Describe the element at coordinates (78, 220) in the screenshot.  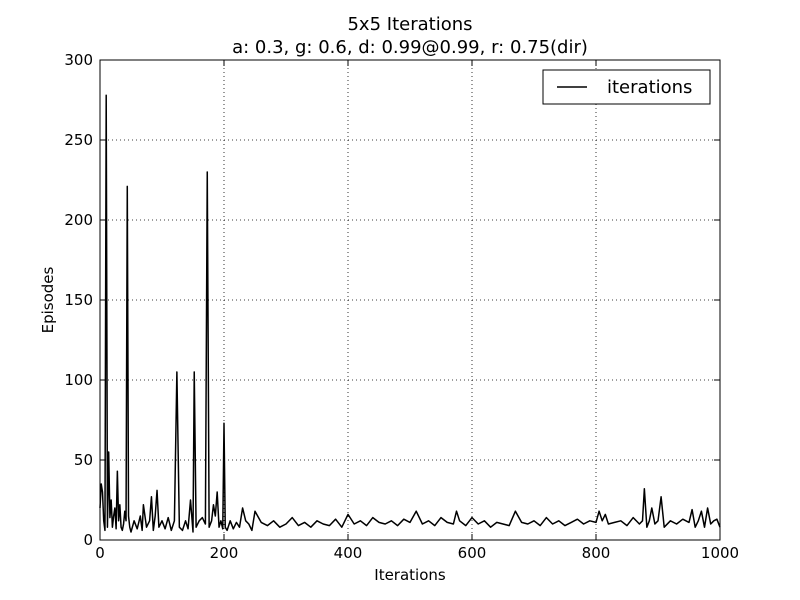
I see `y-tick-label: 200` at that location.